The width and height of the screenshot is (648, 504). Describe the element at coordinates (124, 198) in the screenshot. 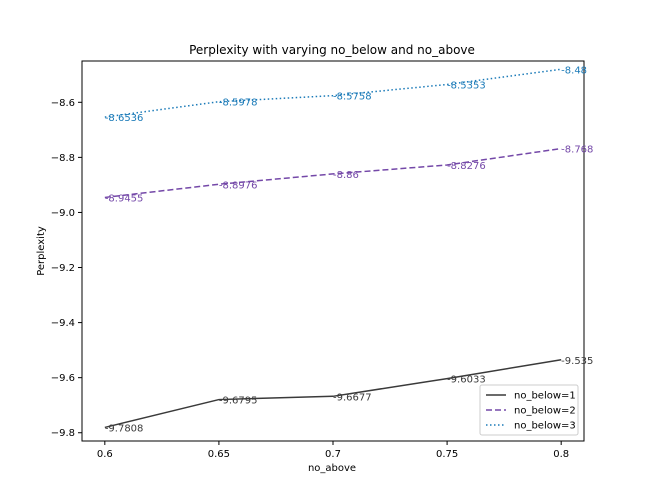

I see `data-label: -8.9455` at that location.